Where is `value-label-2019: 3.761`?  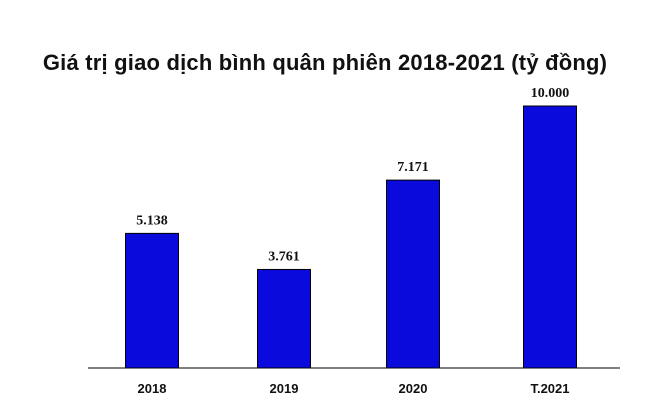
value-label-2019: 3.761 is located at coordinates (284, 256).